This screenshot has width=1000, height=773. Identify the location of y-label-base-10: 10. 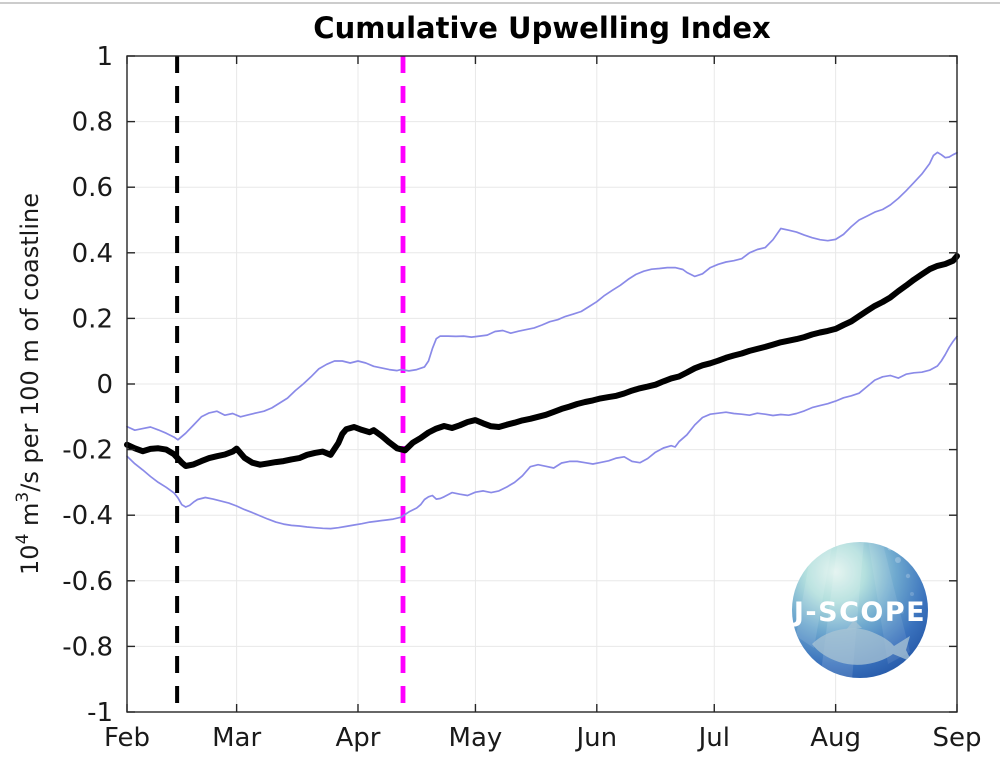
(30, 559).